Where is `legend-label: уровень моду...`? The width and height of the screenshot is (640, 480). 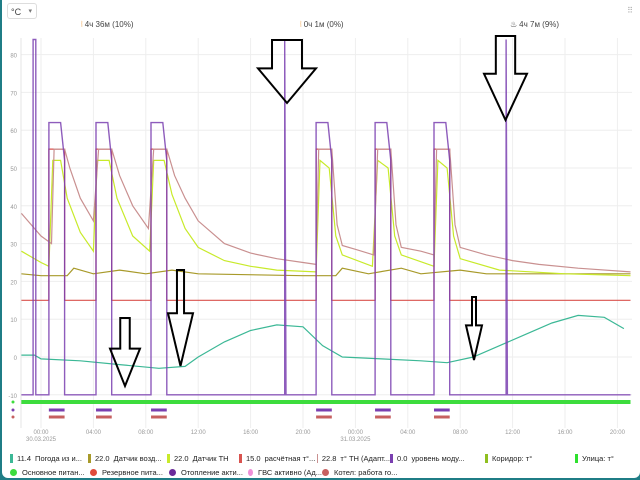 legend-label: уровень моду... is located at coordinates (438, 458).